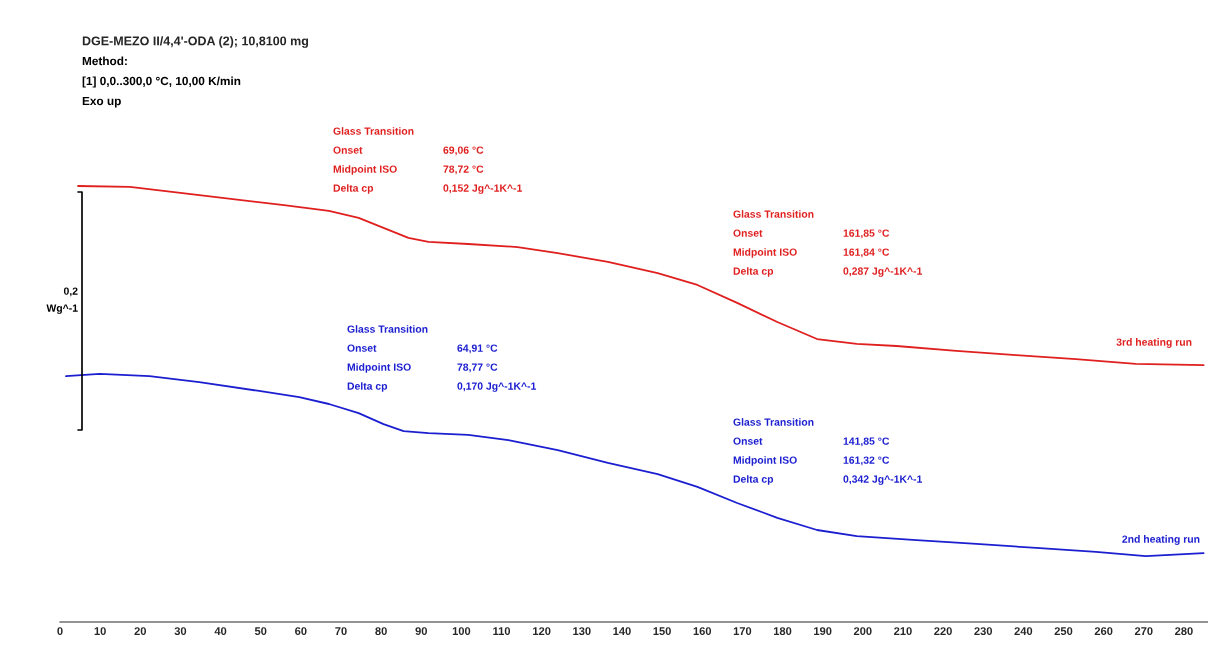 The height and width of the screenshot is (658, 1208). What do you see at coordinates (220, 631) in the screenshot?
I see `x-tick-label: 40` at bounding box center [220, 631].